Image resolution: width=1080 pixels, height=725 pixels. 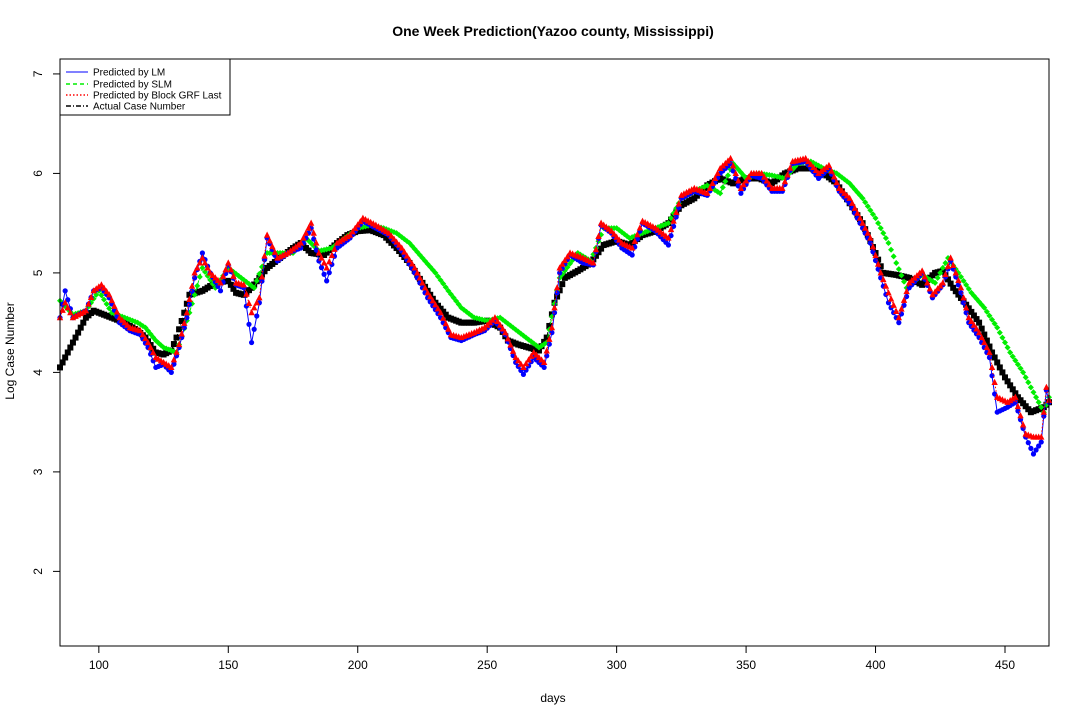 What do you see at coordinates (38, 372) in the screenshot?
I see `y-tick-label: 4` at bounding box center [38, 372].